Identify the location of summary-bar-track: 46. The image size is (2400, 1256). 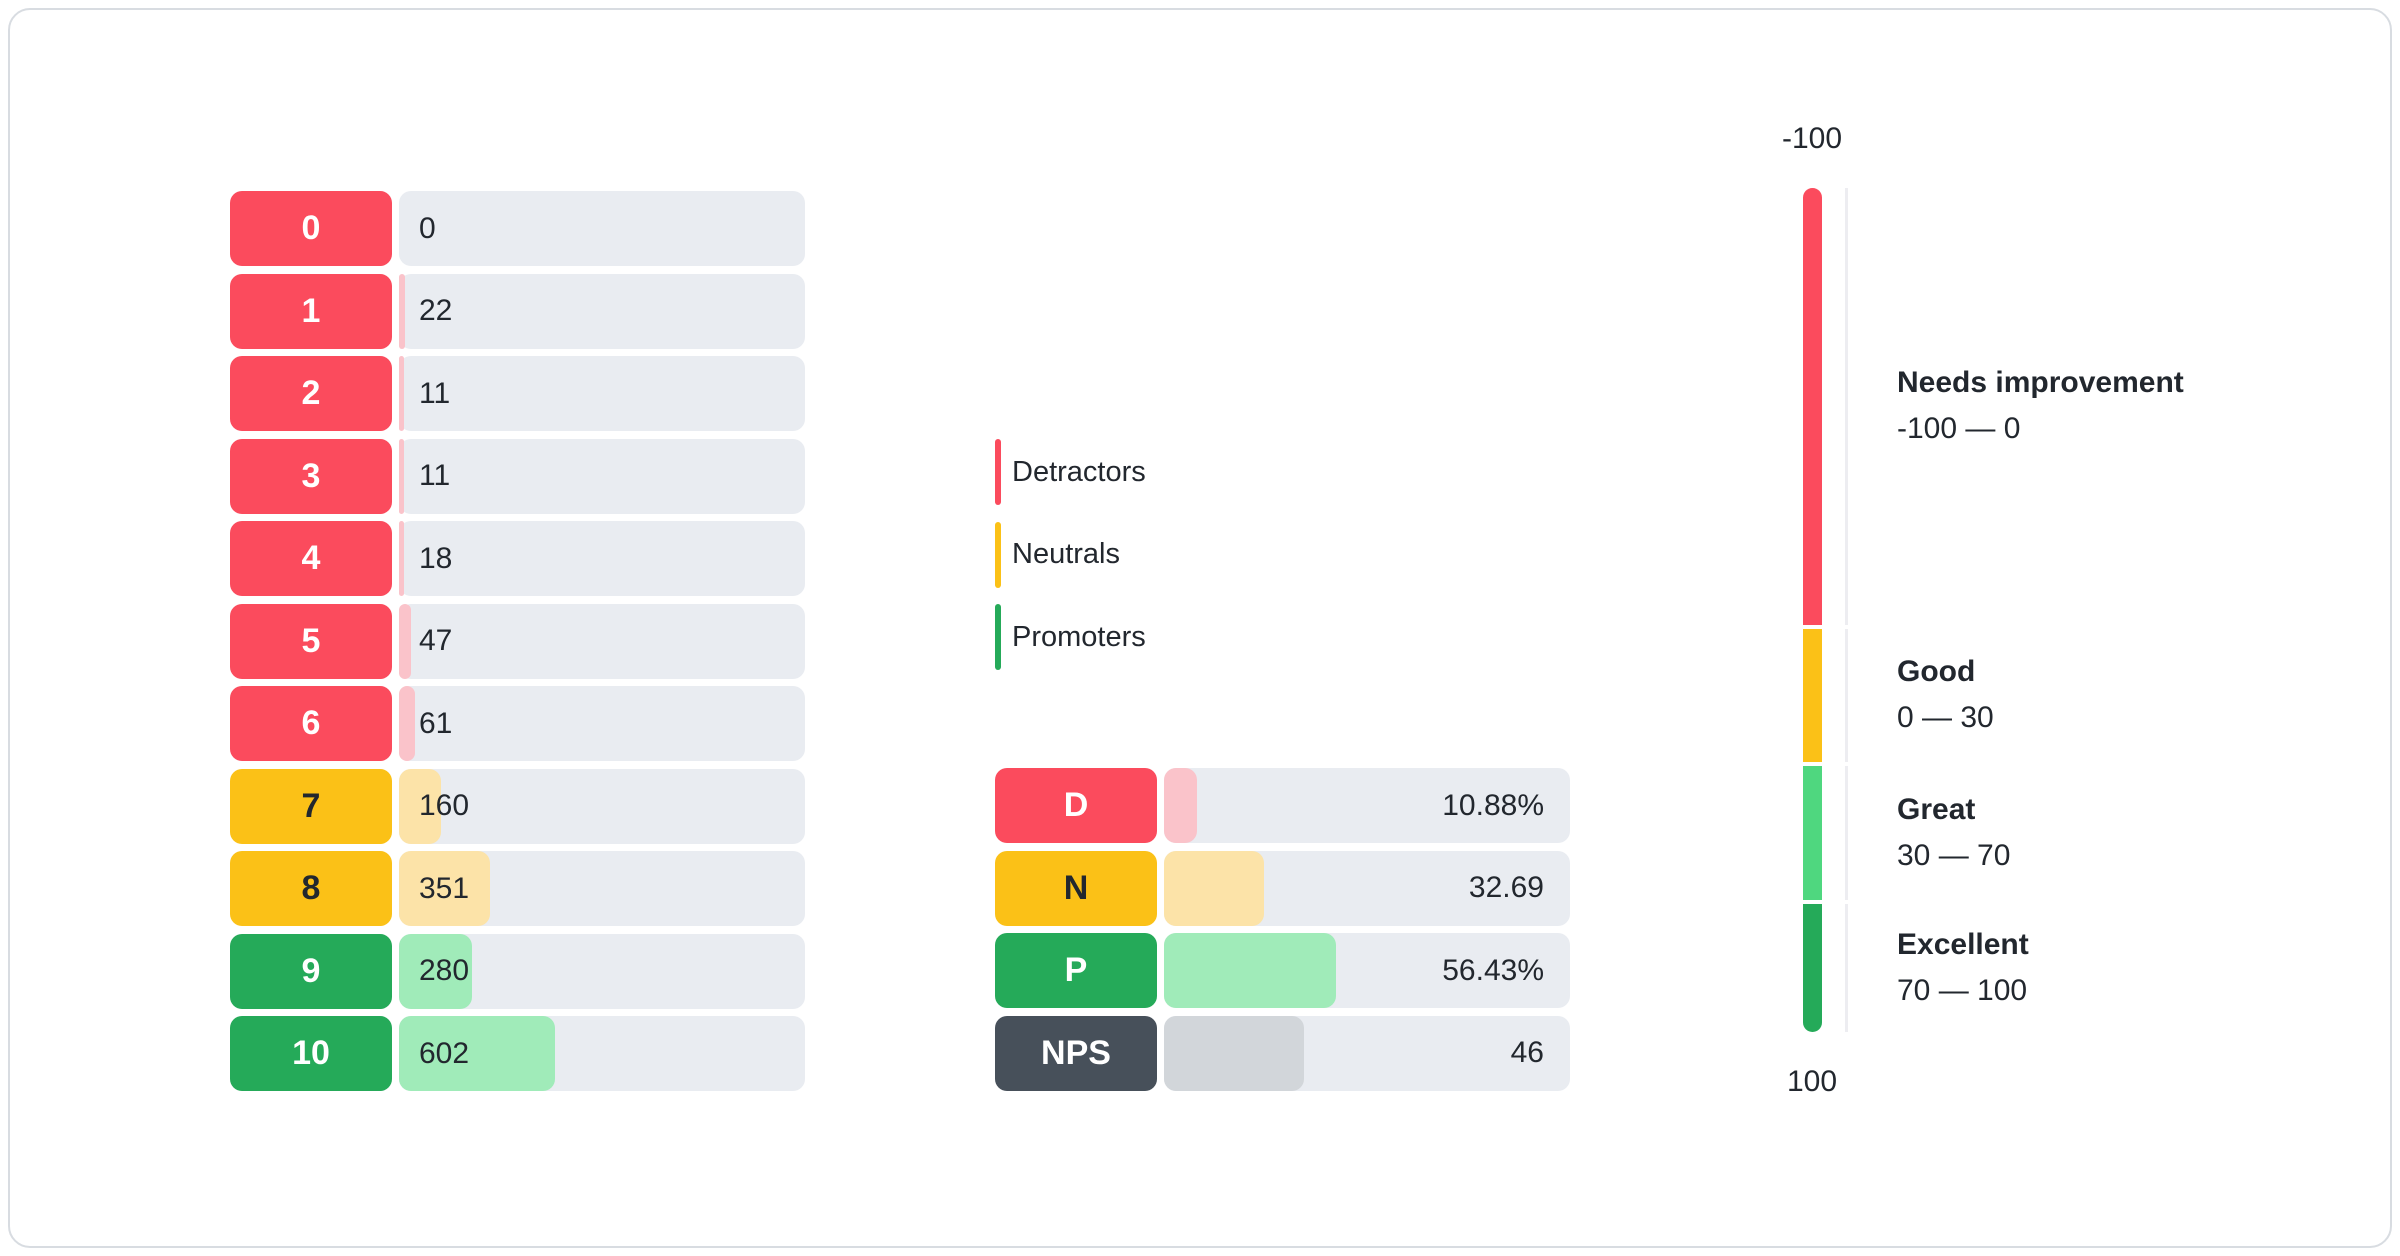
(1367, 1053).